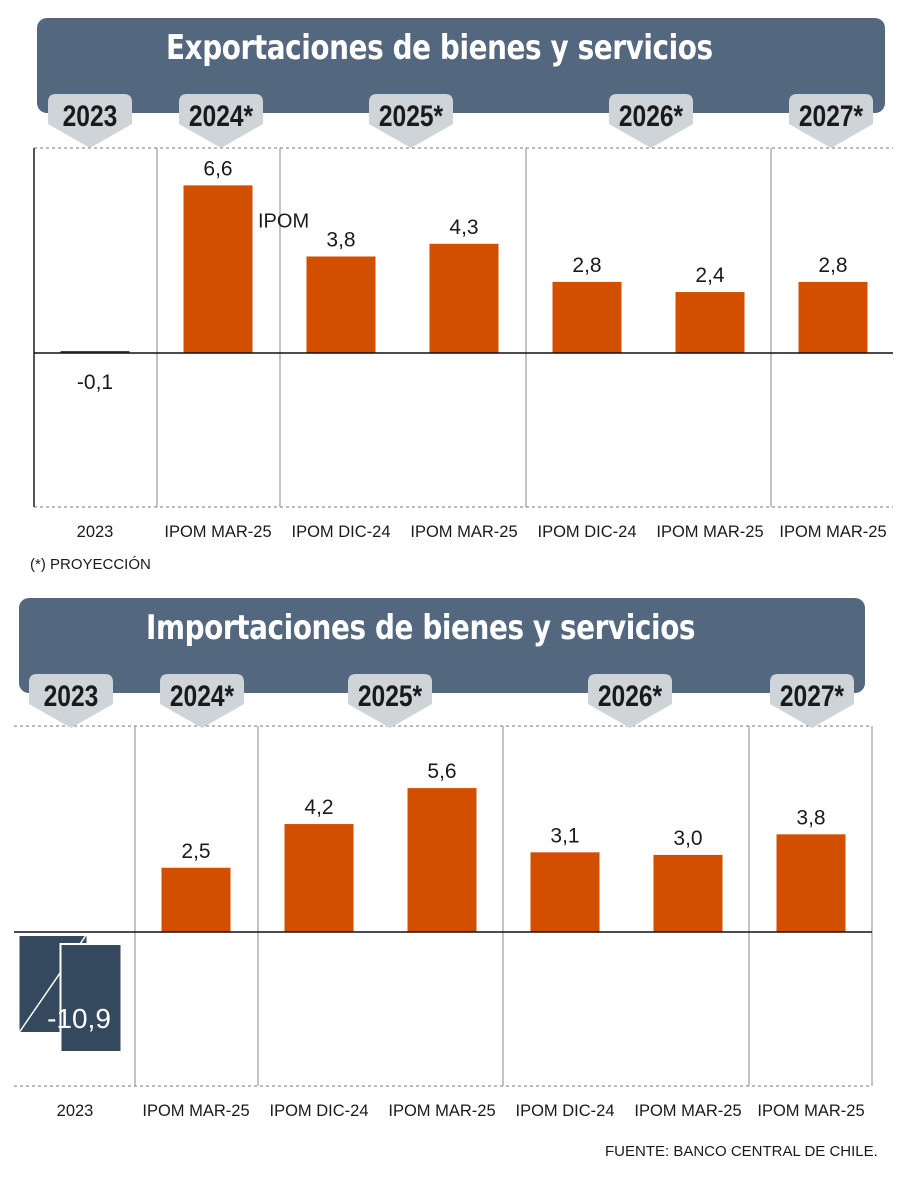 The height and width of the screenshot is (1201, 900). What do you see at coordinates (832, 265) in the screenshot?
I see `value-label-6: 2,8` at bounding box center [832, 265].